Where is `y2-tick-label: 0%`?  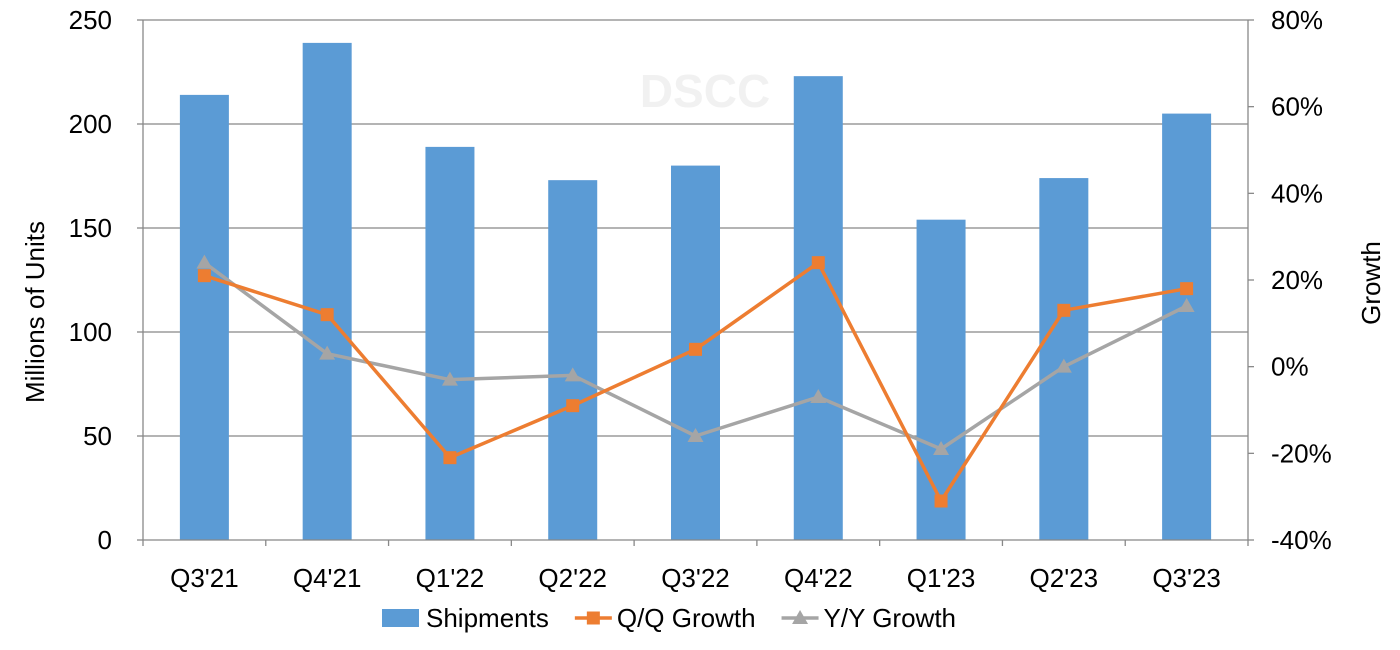 y2-tick-label: 0% is located at coordinates (1290, 367).